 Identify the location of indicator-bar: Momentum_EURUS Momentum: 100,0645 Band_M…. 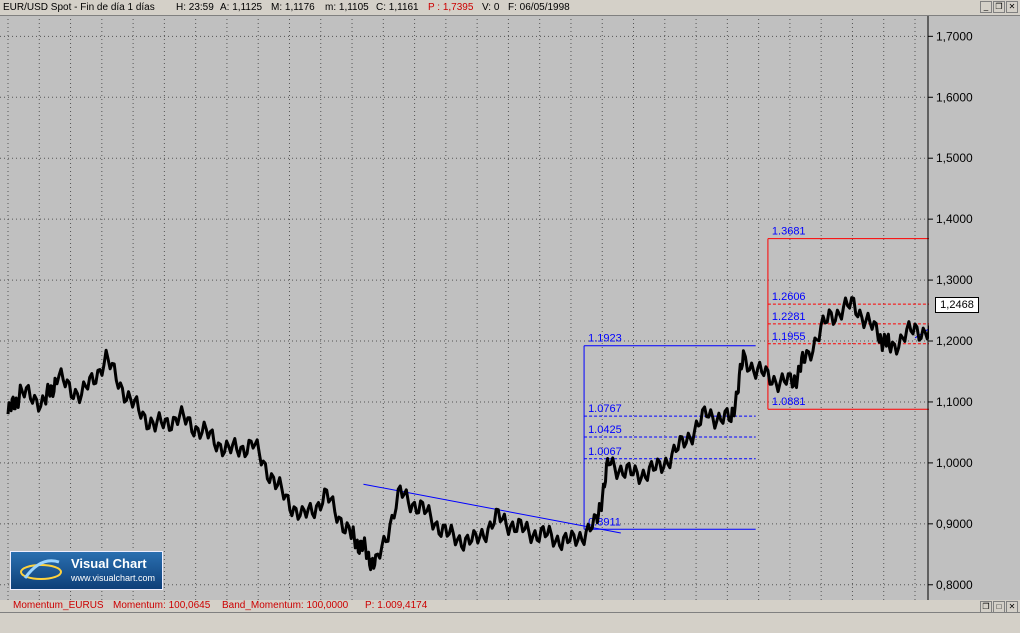
(510, 606).